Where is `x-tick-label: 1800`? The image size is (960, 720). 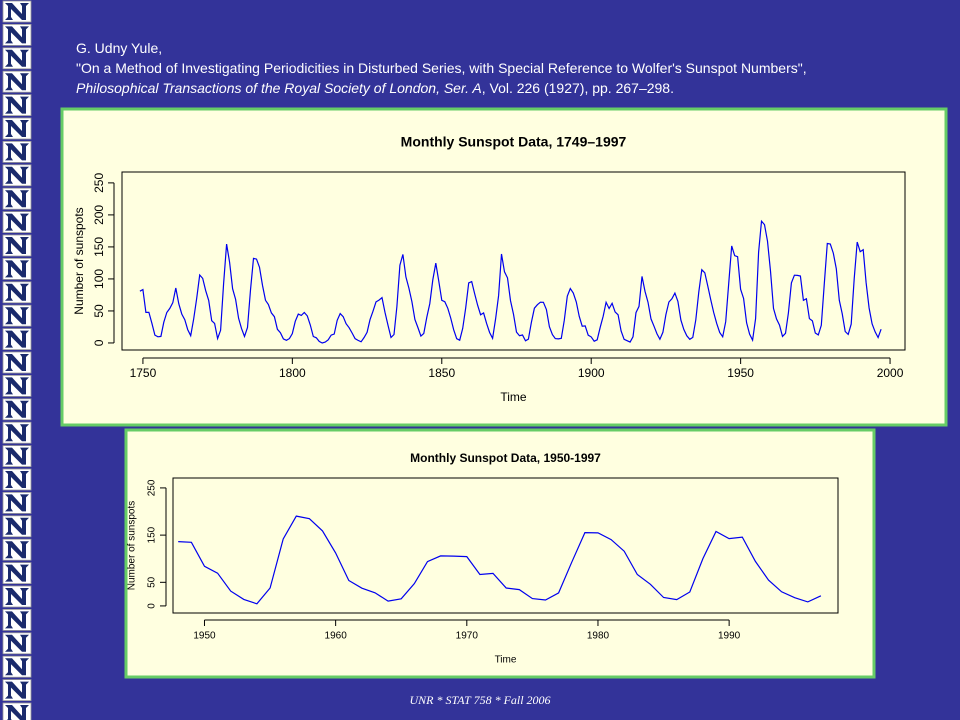
x-tick-label: 1800 is located at coordinates (292, 373).